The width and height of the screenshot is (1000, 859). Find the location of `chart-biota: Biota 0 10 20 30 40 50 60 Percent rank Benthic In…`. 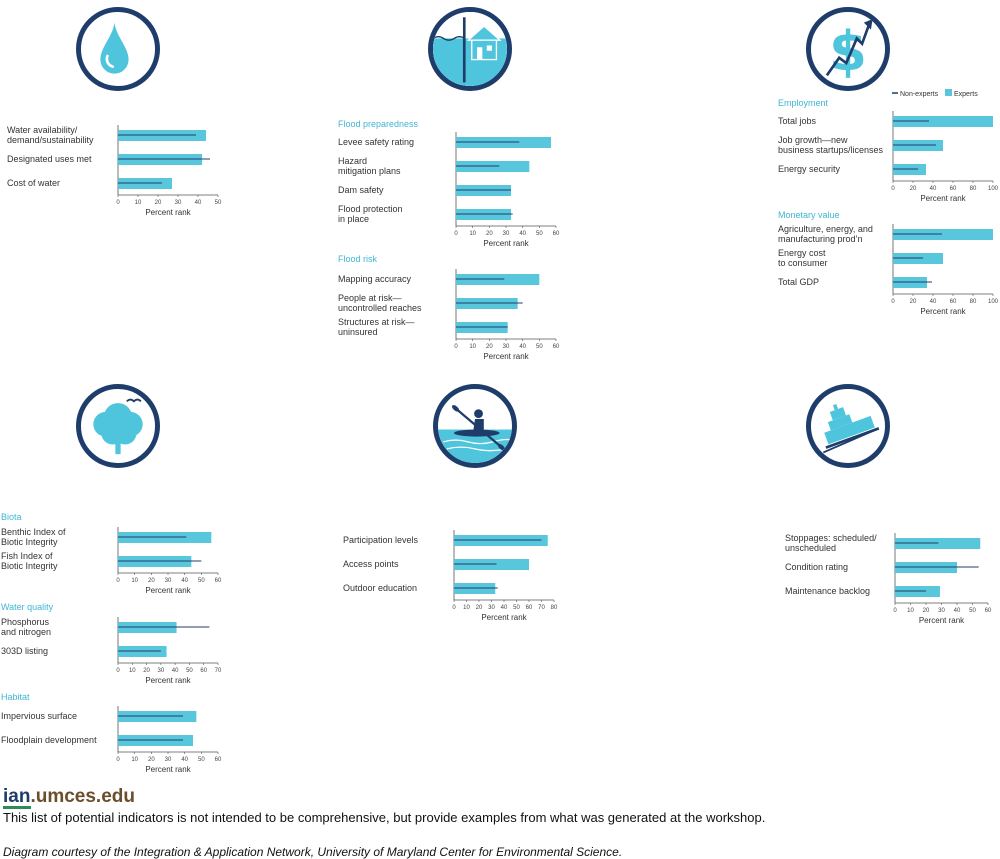

chart-biota: Biota 0 10 20 30 40 50 60 Percent rank Benthic In… is located at coordinates (111, 553).